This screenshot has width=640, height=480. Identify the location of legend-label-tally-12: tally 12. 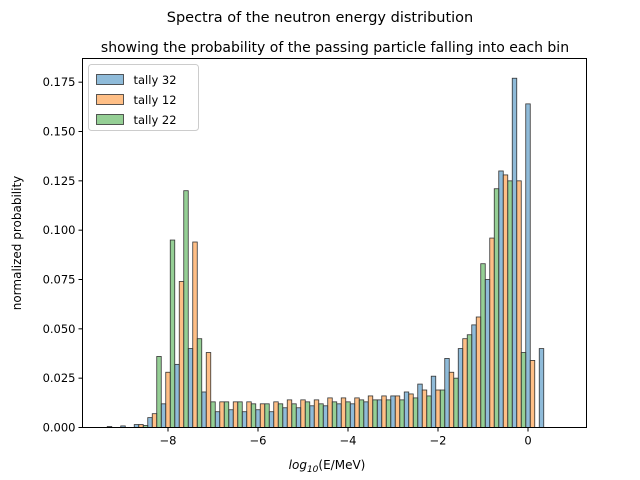
(155, 100).